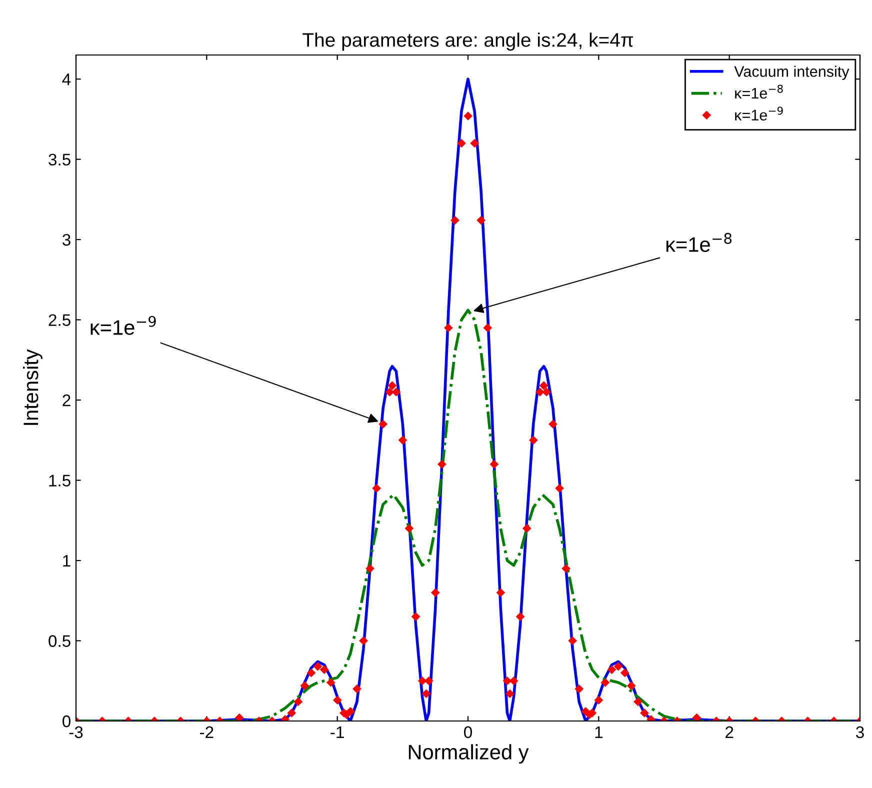 The width and height of the screenshot is (872, 788). Describe the element at coordinates (66, 400) in the screenshot. I see `y-tick-label: 2` at that location.